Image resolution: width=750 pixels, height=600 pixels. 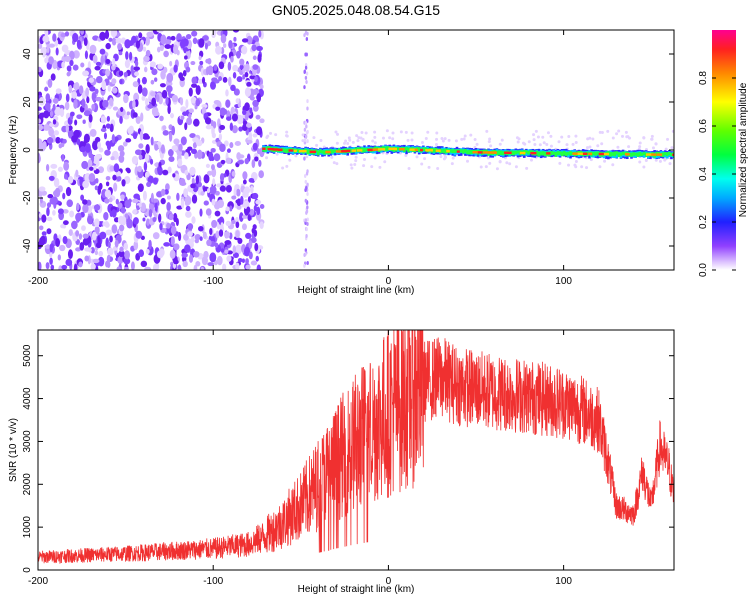 I want to click on y-tick-label: 3000, so click(x=27, y=441).